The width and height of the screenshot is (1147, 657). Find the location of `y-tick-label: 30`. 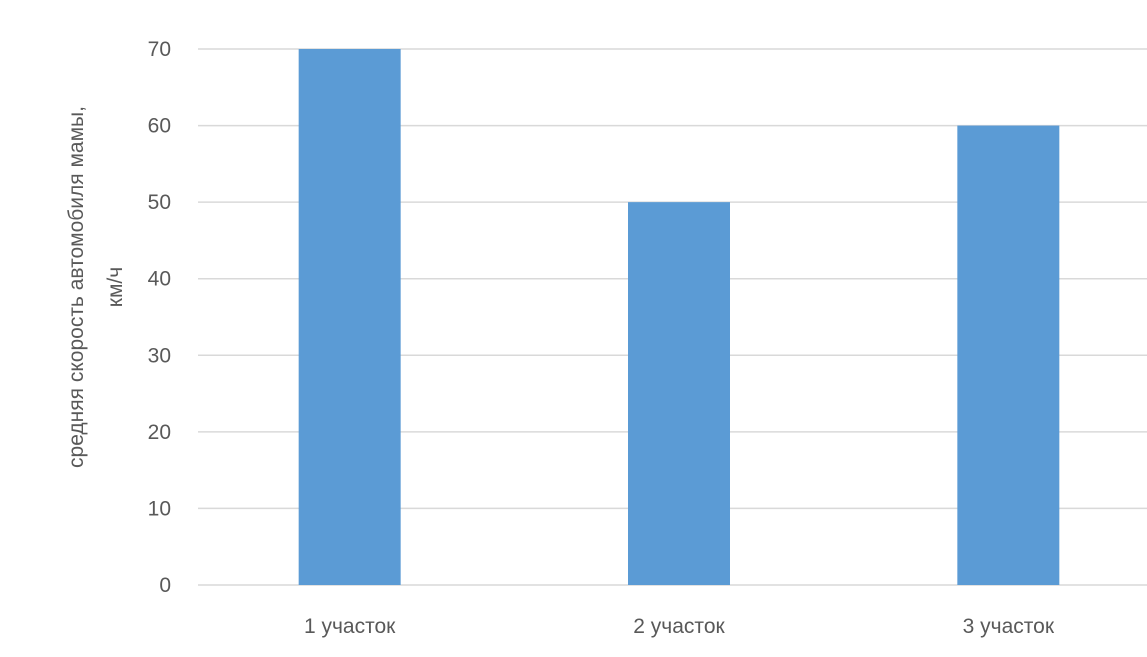

y-tick-label: 30 is located at coordinates (159, 355).